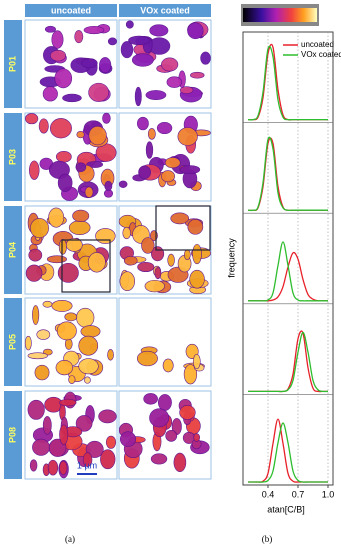  Describe the element at coordinates (267, 539) in the screenshot. I see `panel-label: (b)` at that location.